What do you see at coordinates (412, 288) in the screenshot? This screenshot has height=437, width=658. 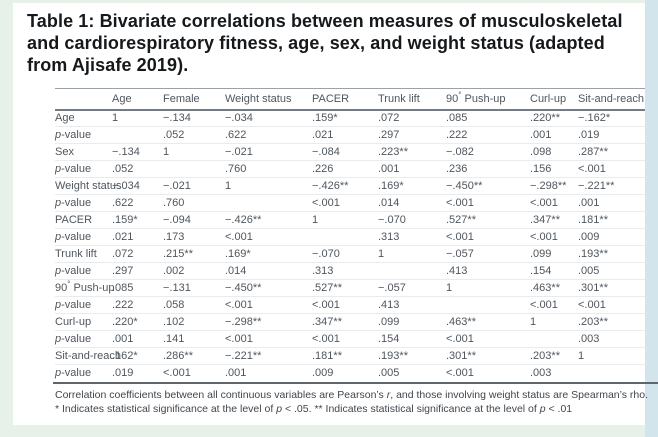 I see `table-cell: −.057` at bounding box center [412, 288].